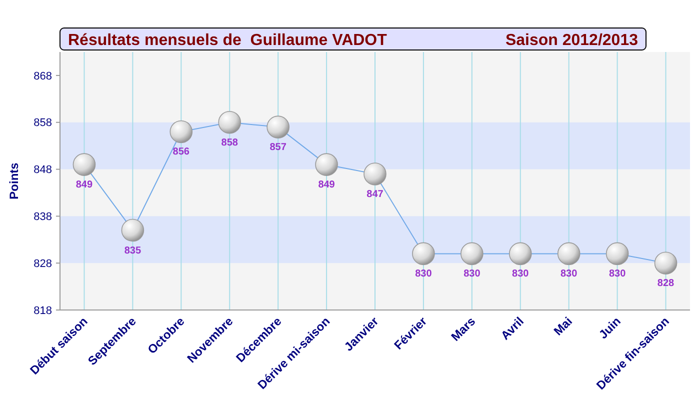 This screenshot has height=420, width=700. I want to click on y-tick-label: 868, so click(43, 76).